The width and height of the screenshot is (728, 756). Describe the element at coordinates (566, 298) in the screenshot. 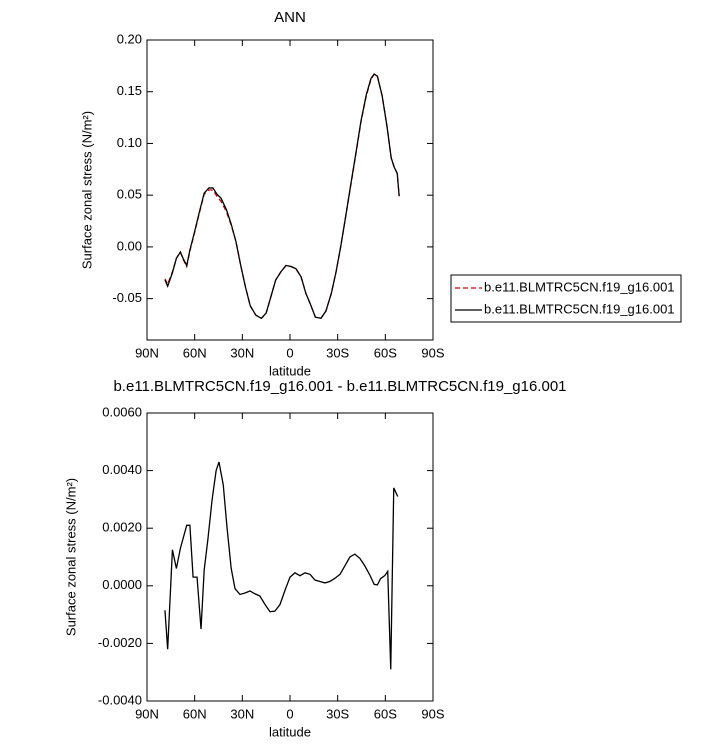

I see `legend-box` at that location.